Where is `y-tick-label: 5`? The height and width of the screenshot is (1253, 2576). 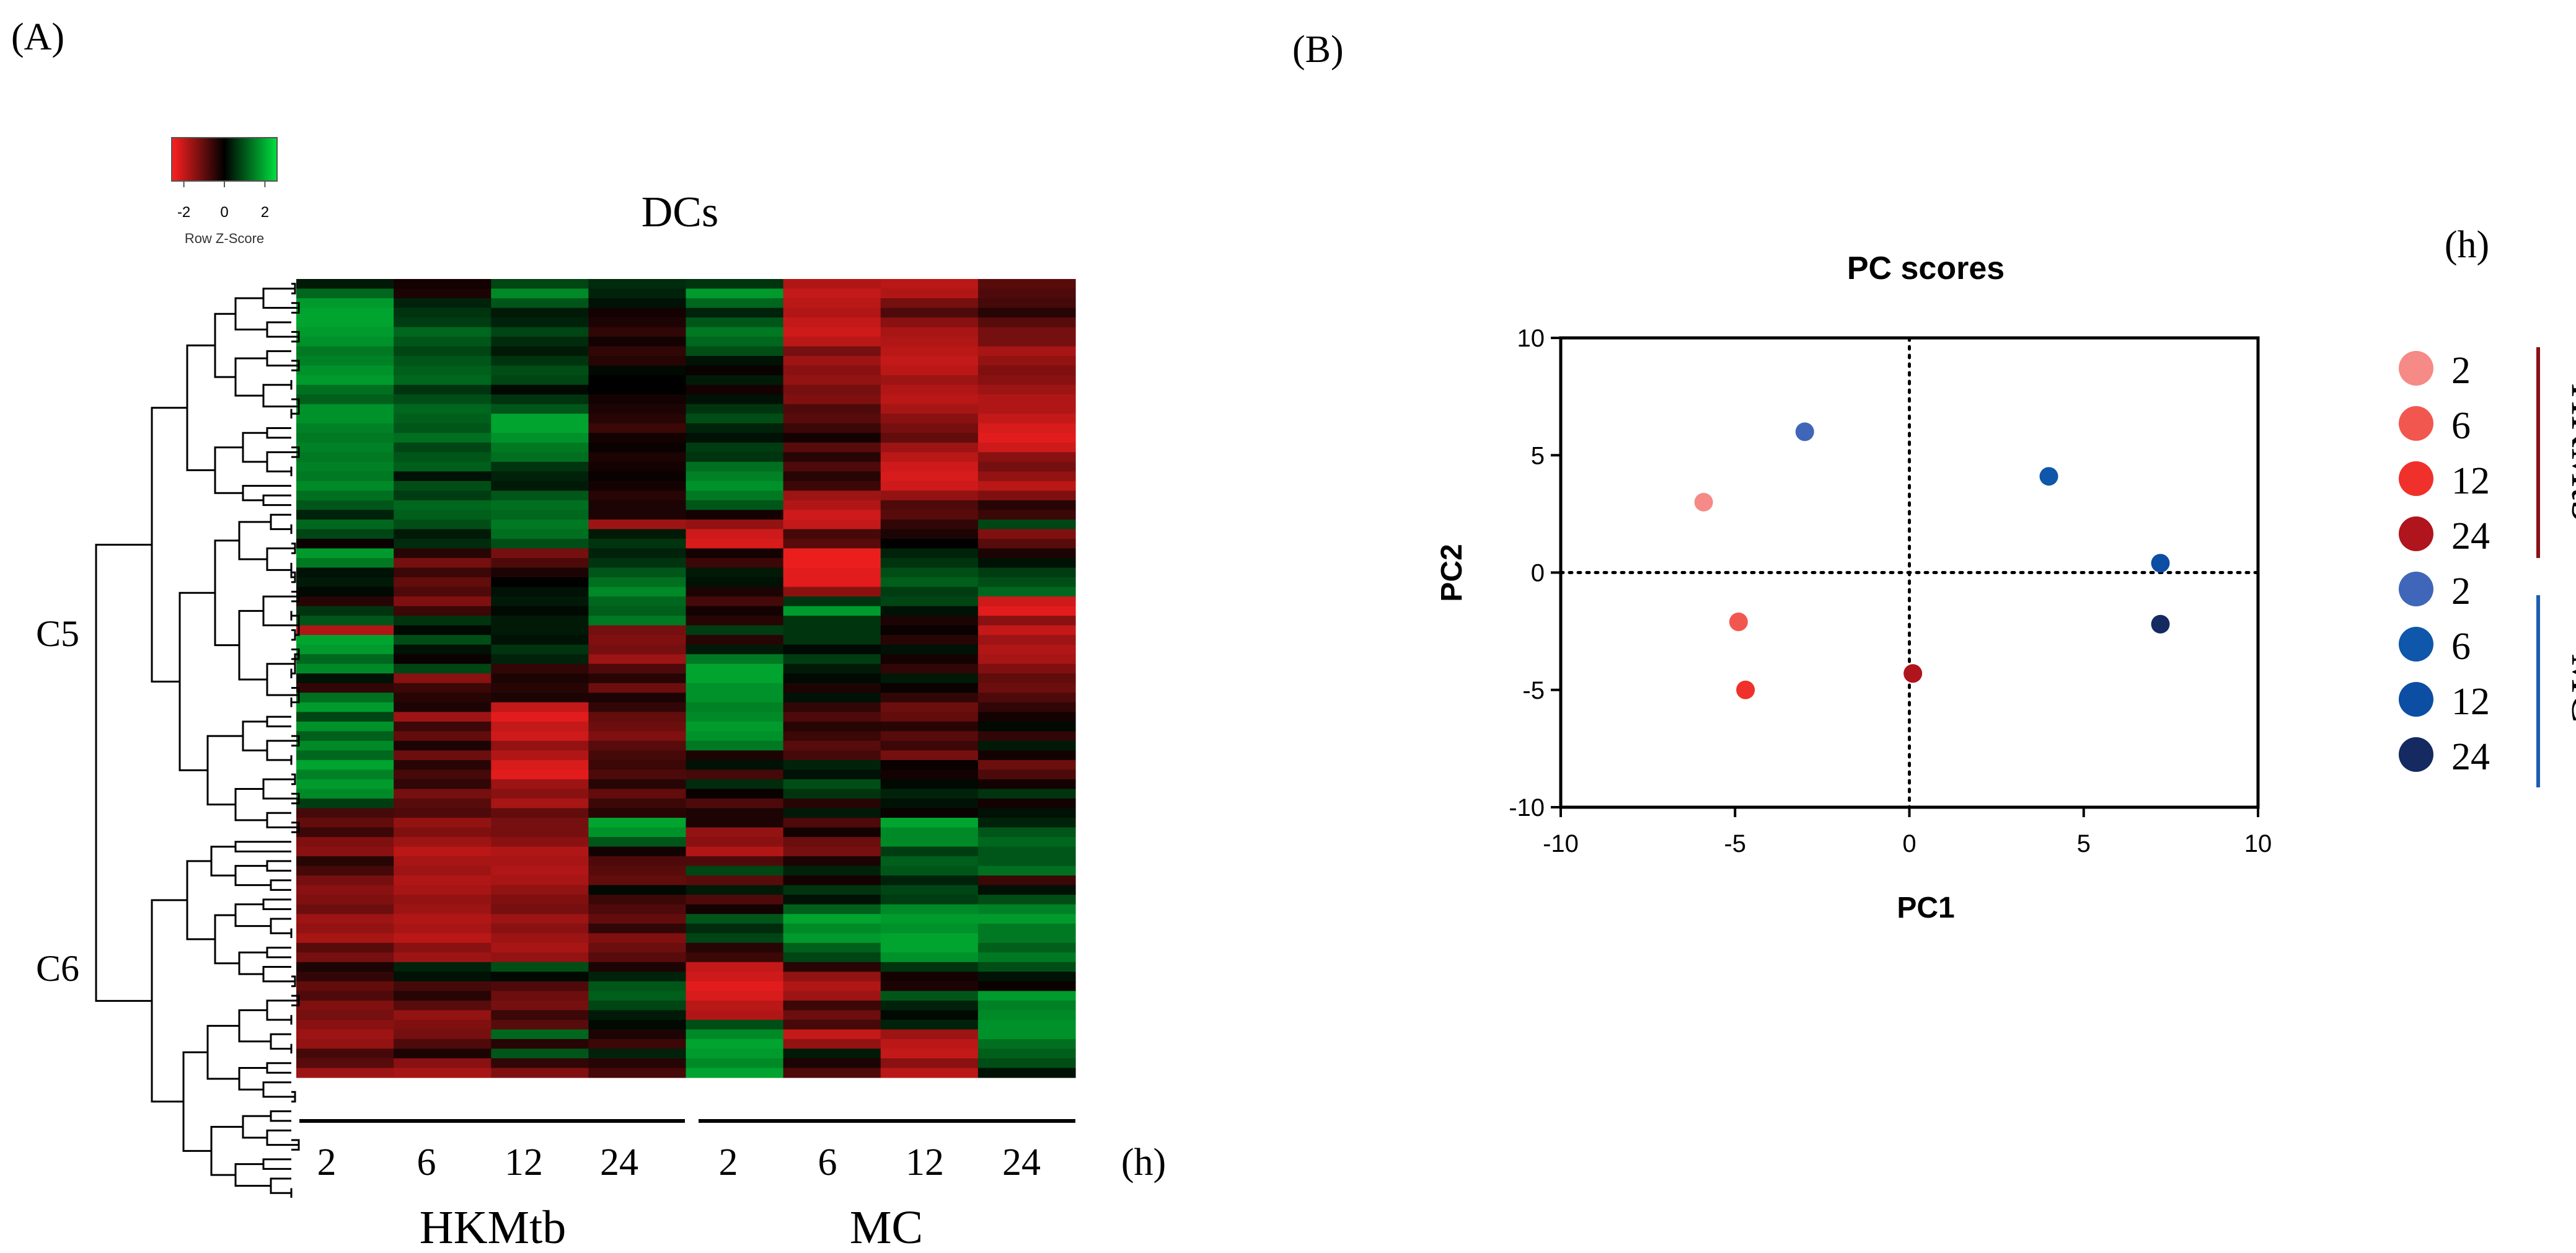
y-tick-label: 5 is located at coordinates (1538, 455).